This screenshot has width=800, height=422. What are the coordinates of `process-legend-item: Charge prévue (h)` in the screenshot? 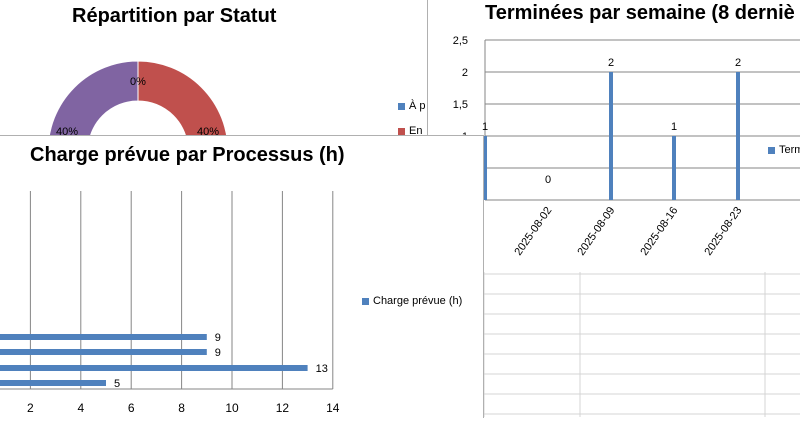 It's located at (412, 301).